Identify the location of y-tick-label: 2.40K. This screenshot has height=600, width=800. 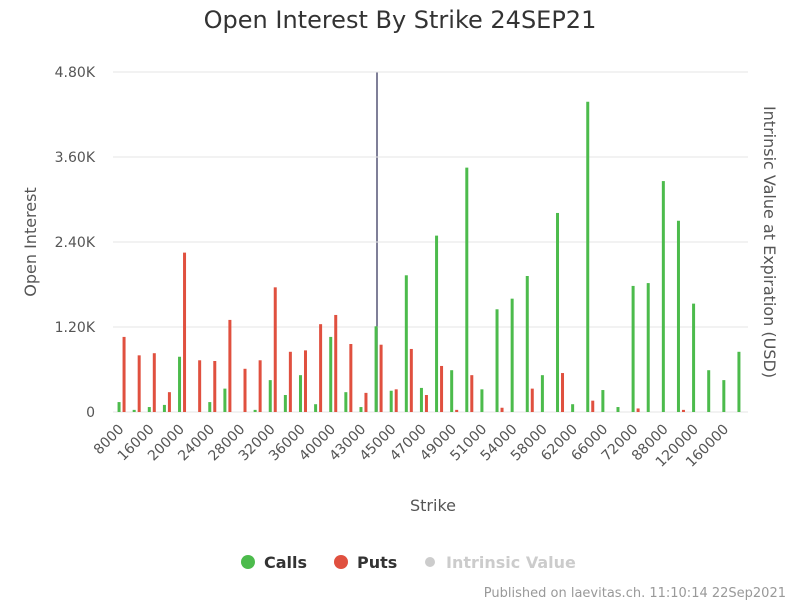
(75, 243).